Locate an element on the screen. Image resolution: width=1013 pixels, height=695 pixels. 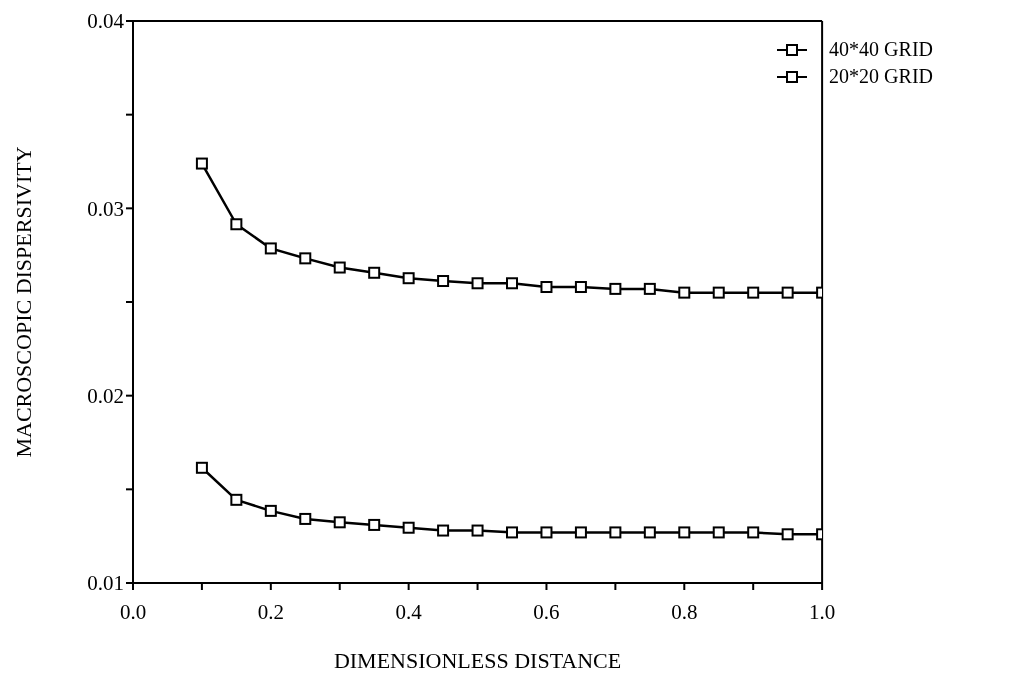
x-tick-label: 0.4 is located at coordinates (409, 611).